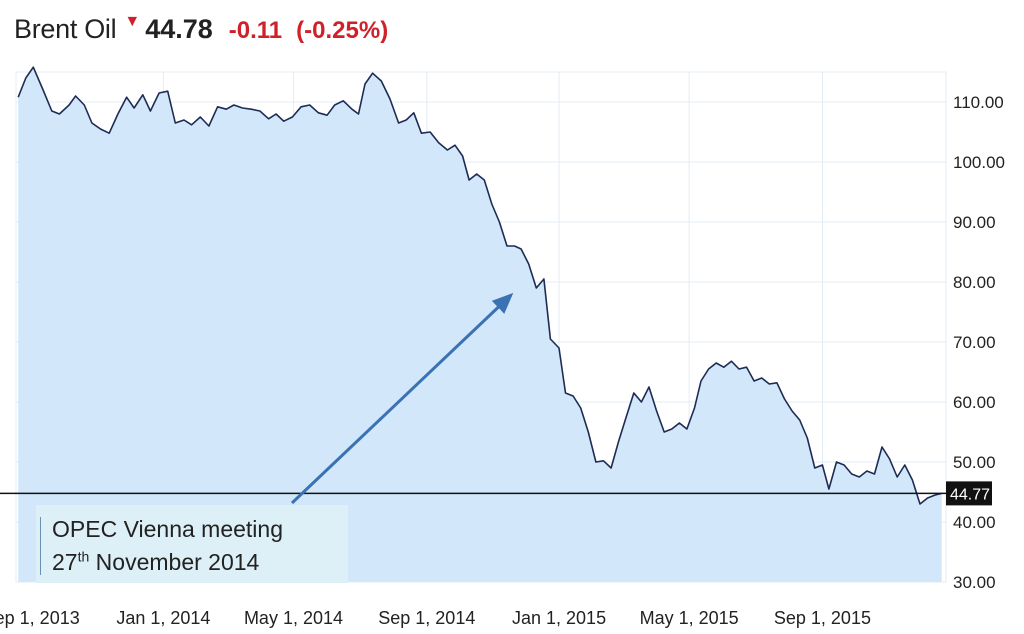 The width and height of the screenshot is (1024, 634). Describe the element at coordinates (822, 618) in the screenshot. I see `x-tick-label: Sep 1, 2015` at that location.